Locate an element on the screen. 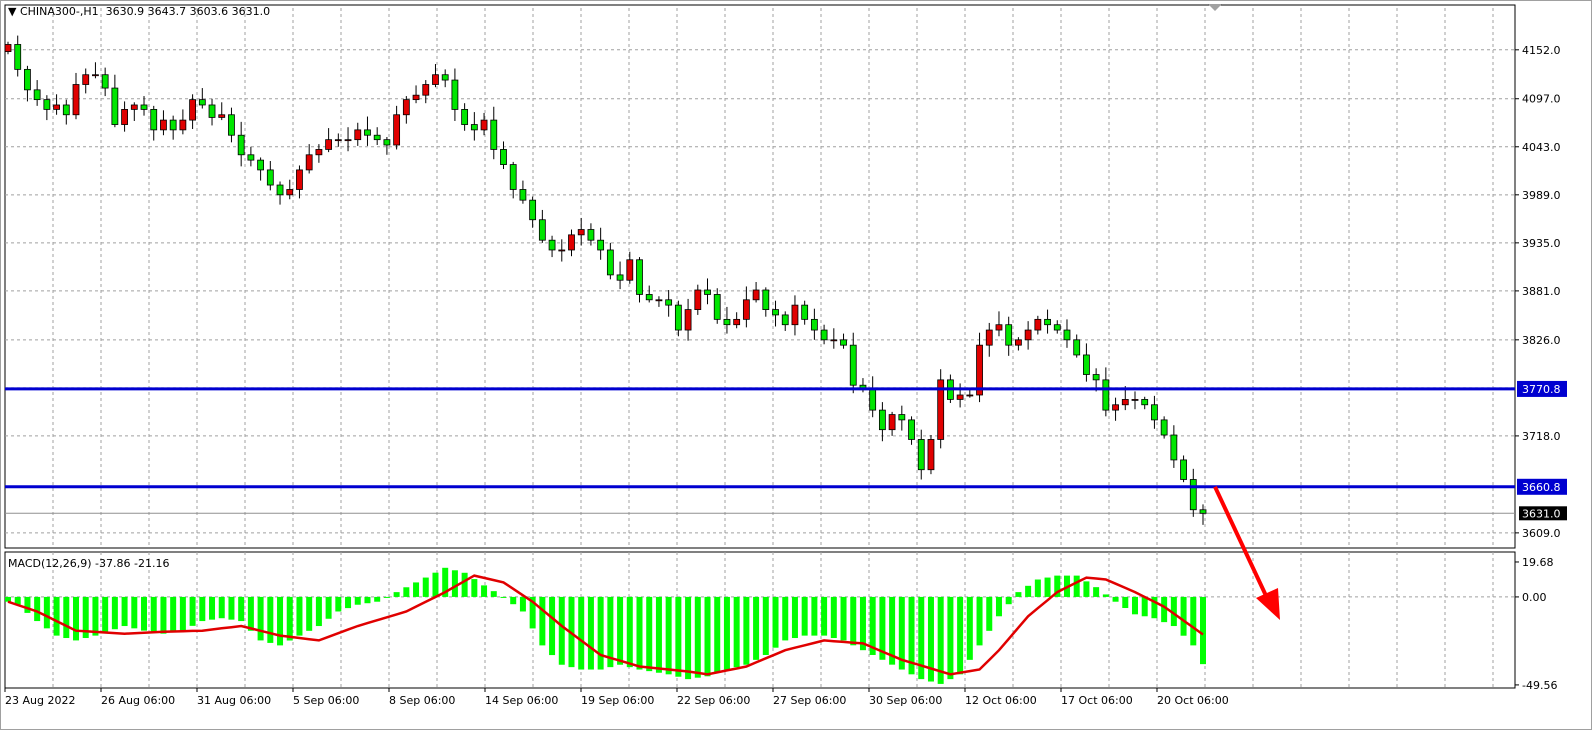 This screenshot has width=1592, height=730. time-tick-label: 14 Sep 06:00 is located at coordinates (521, 700).